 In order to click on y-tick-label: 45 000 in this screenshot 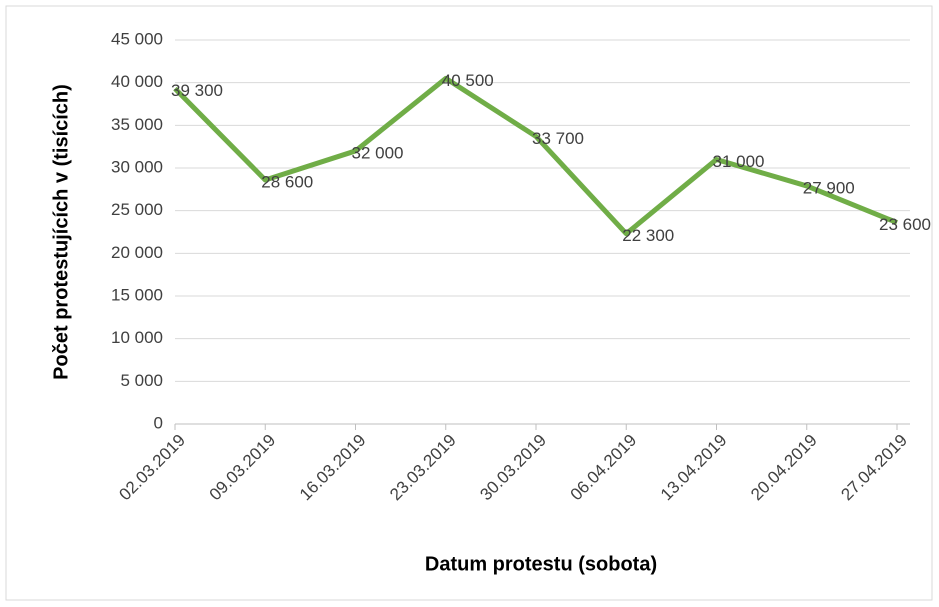, I will do `click(137, 38)`.